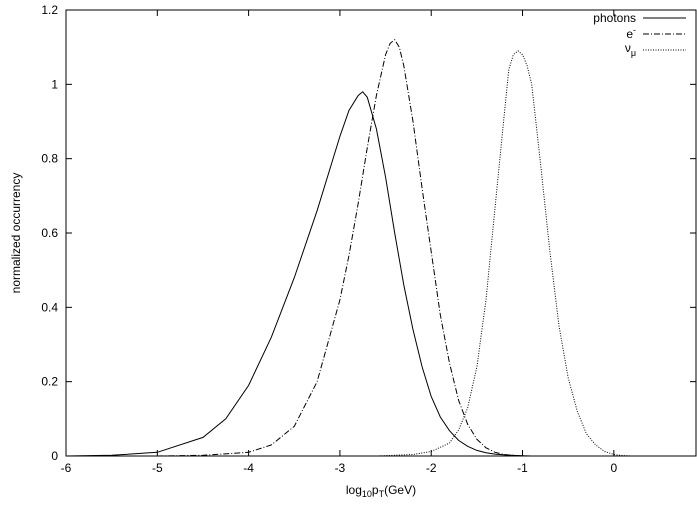 This screenshot has width=697, height=506. I want to click on y-tick-label: 0.8, so click(49, 159).